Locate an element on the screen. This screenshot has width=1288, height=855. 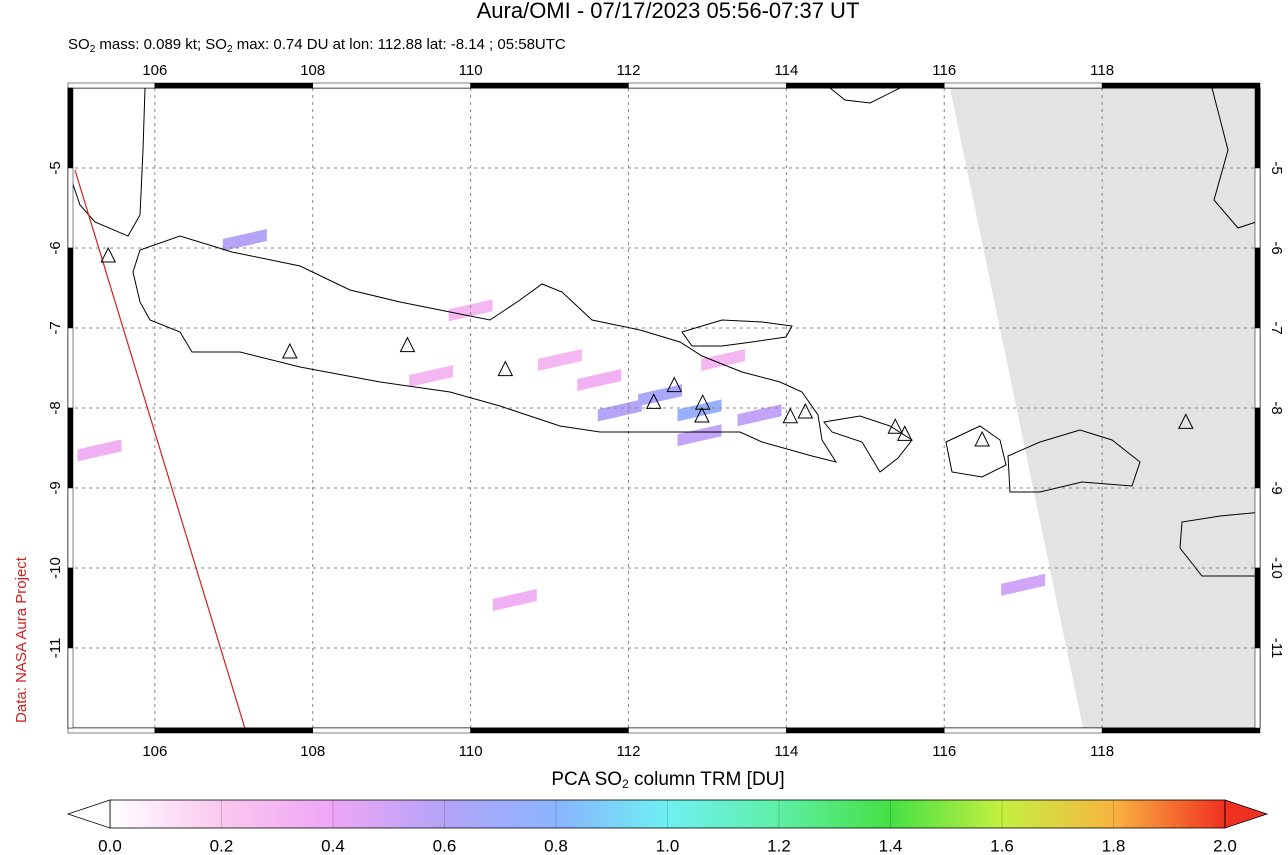
x-tick-label: 108 is located at coordinates (312, 751).